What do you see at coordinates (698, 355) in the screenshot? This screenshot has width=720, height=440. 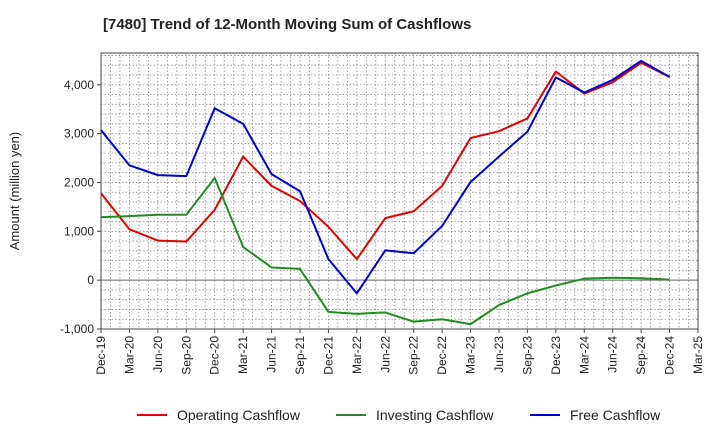 I see `x-tick-label: Mar-25` at bounding box center [698, 355].